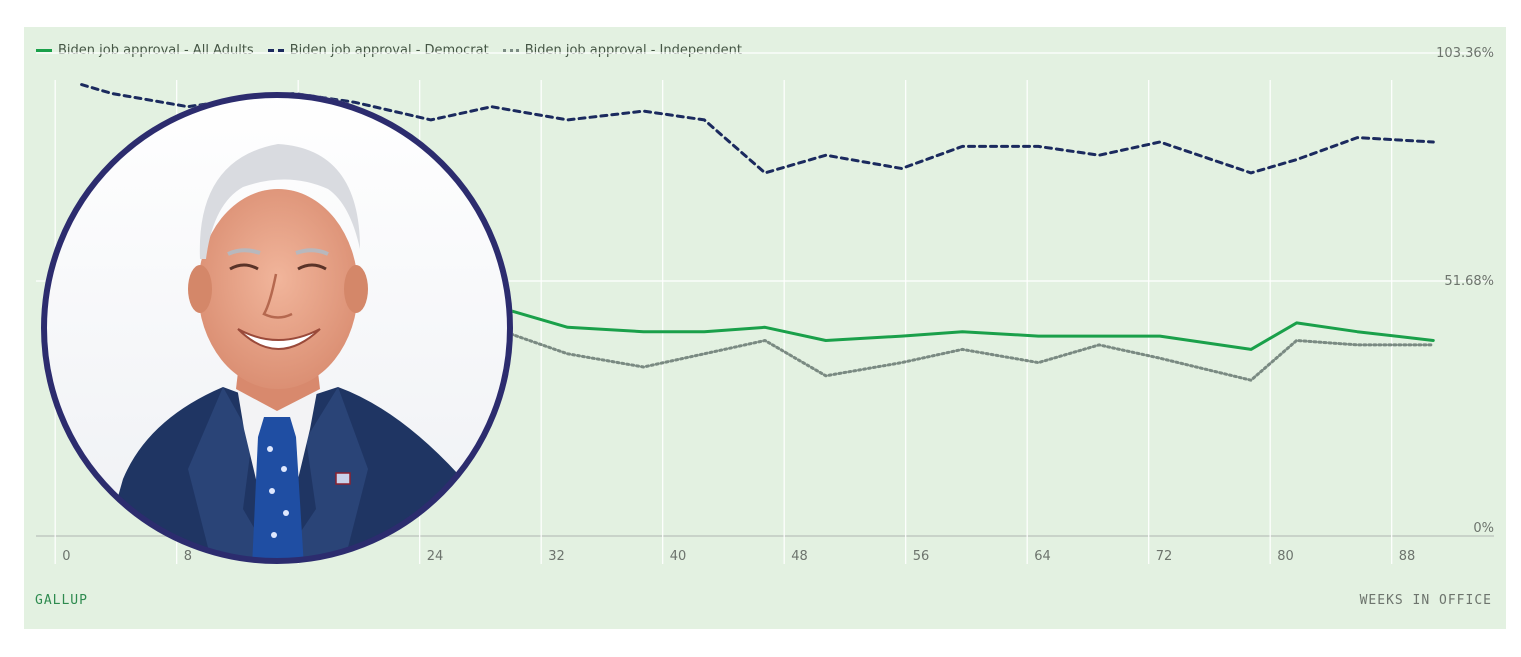  What do you see at coordinates (1425, 600) in the screenshot?
I see `x-axis-title: WEEKS IN OFFICE` at bounding box center [1425, 600].